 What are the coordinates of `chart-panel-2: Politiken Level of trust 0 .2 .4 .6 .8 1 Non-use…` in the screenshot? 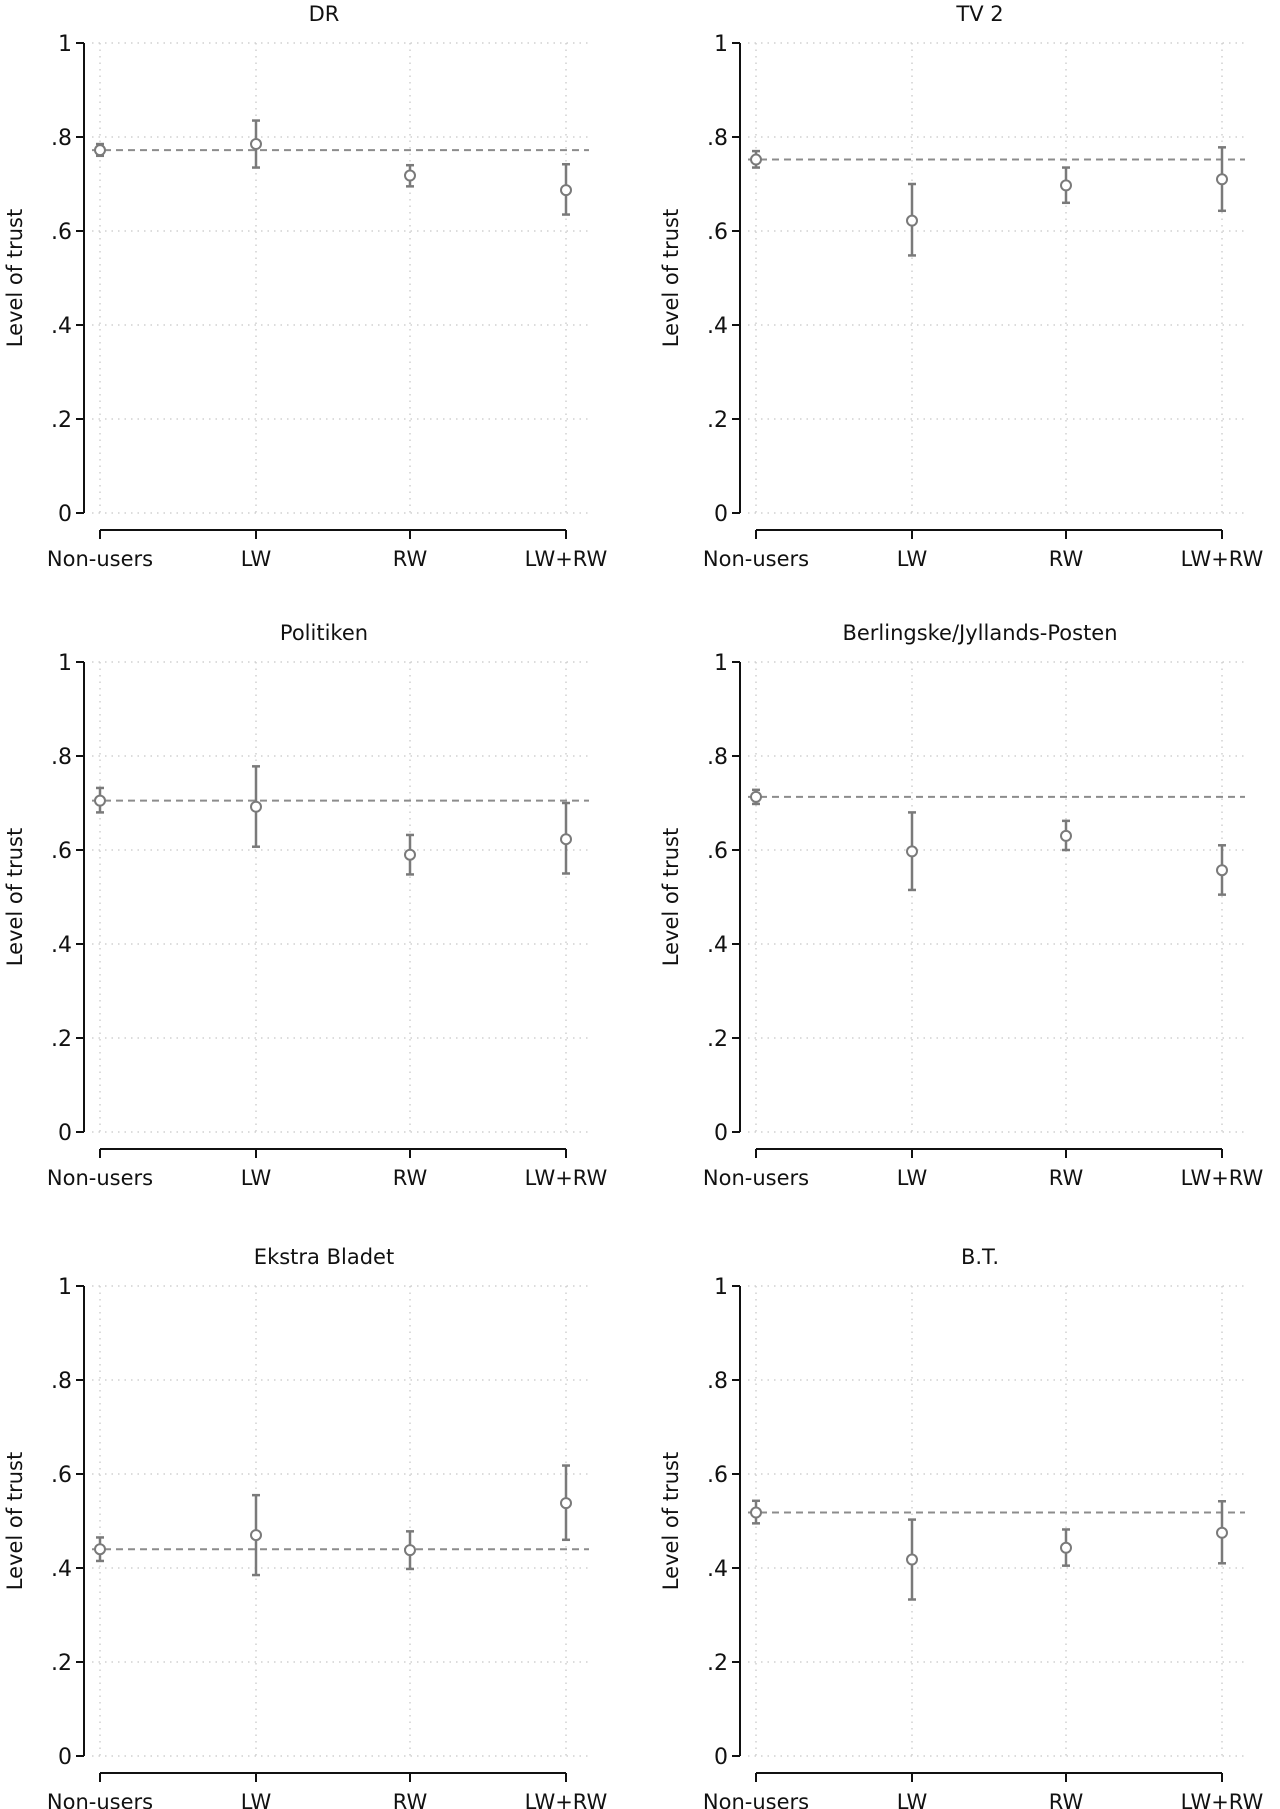 It's located at (305, 905).